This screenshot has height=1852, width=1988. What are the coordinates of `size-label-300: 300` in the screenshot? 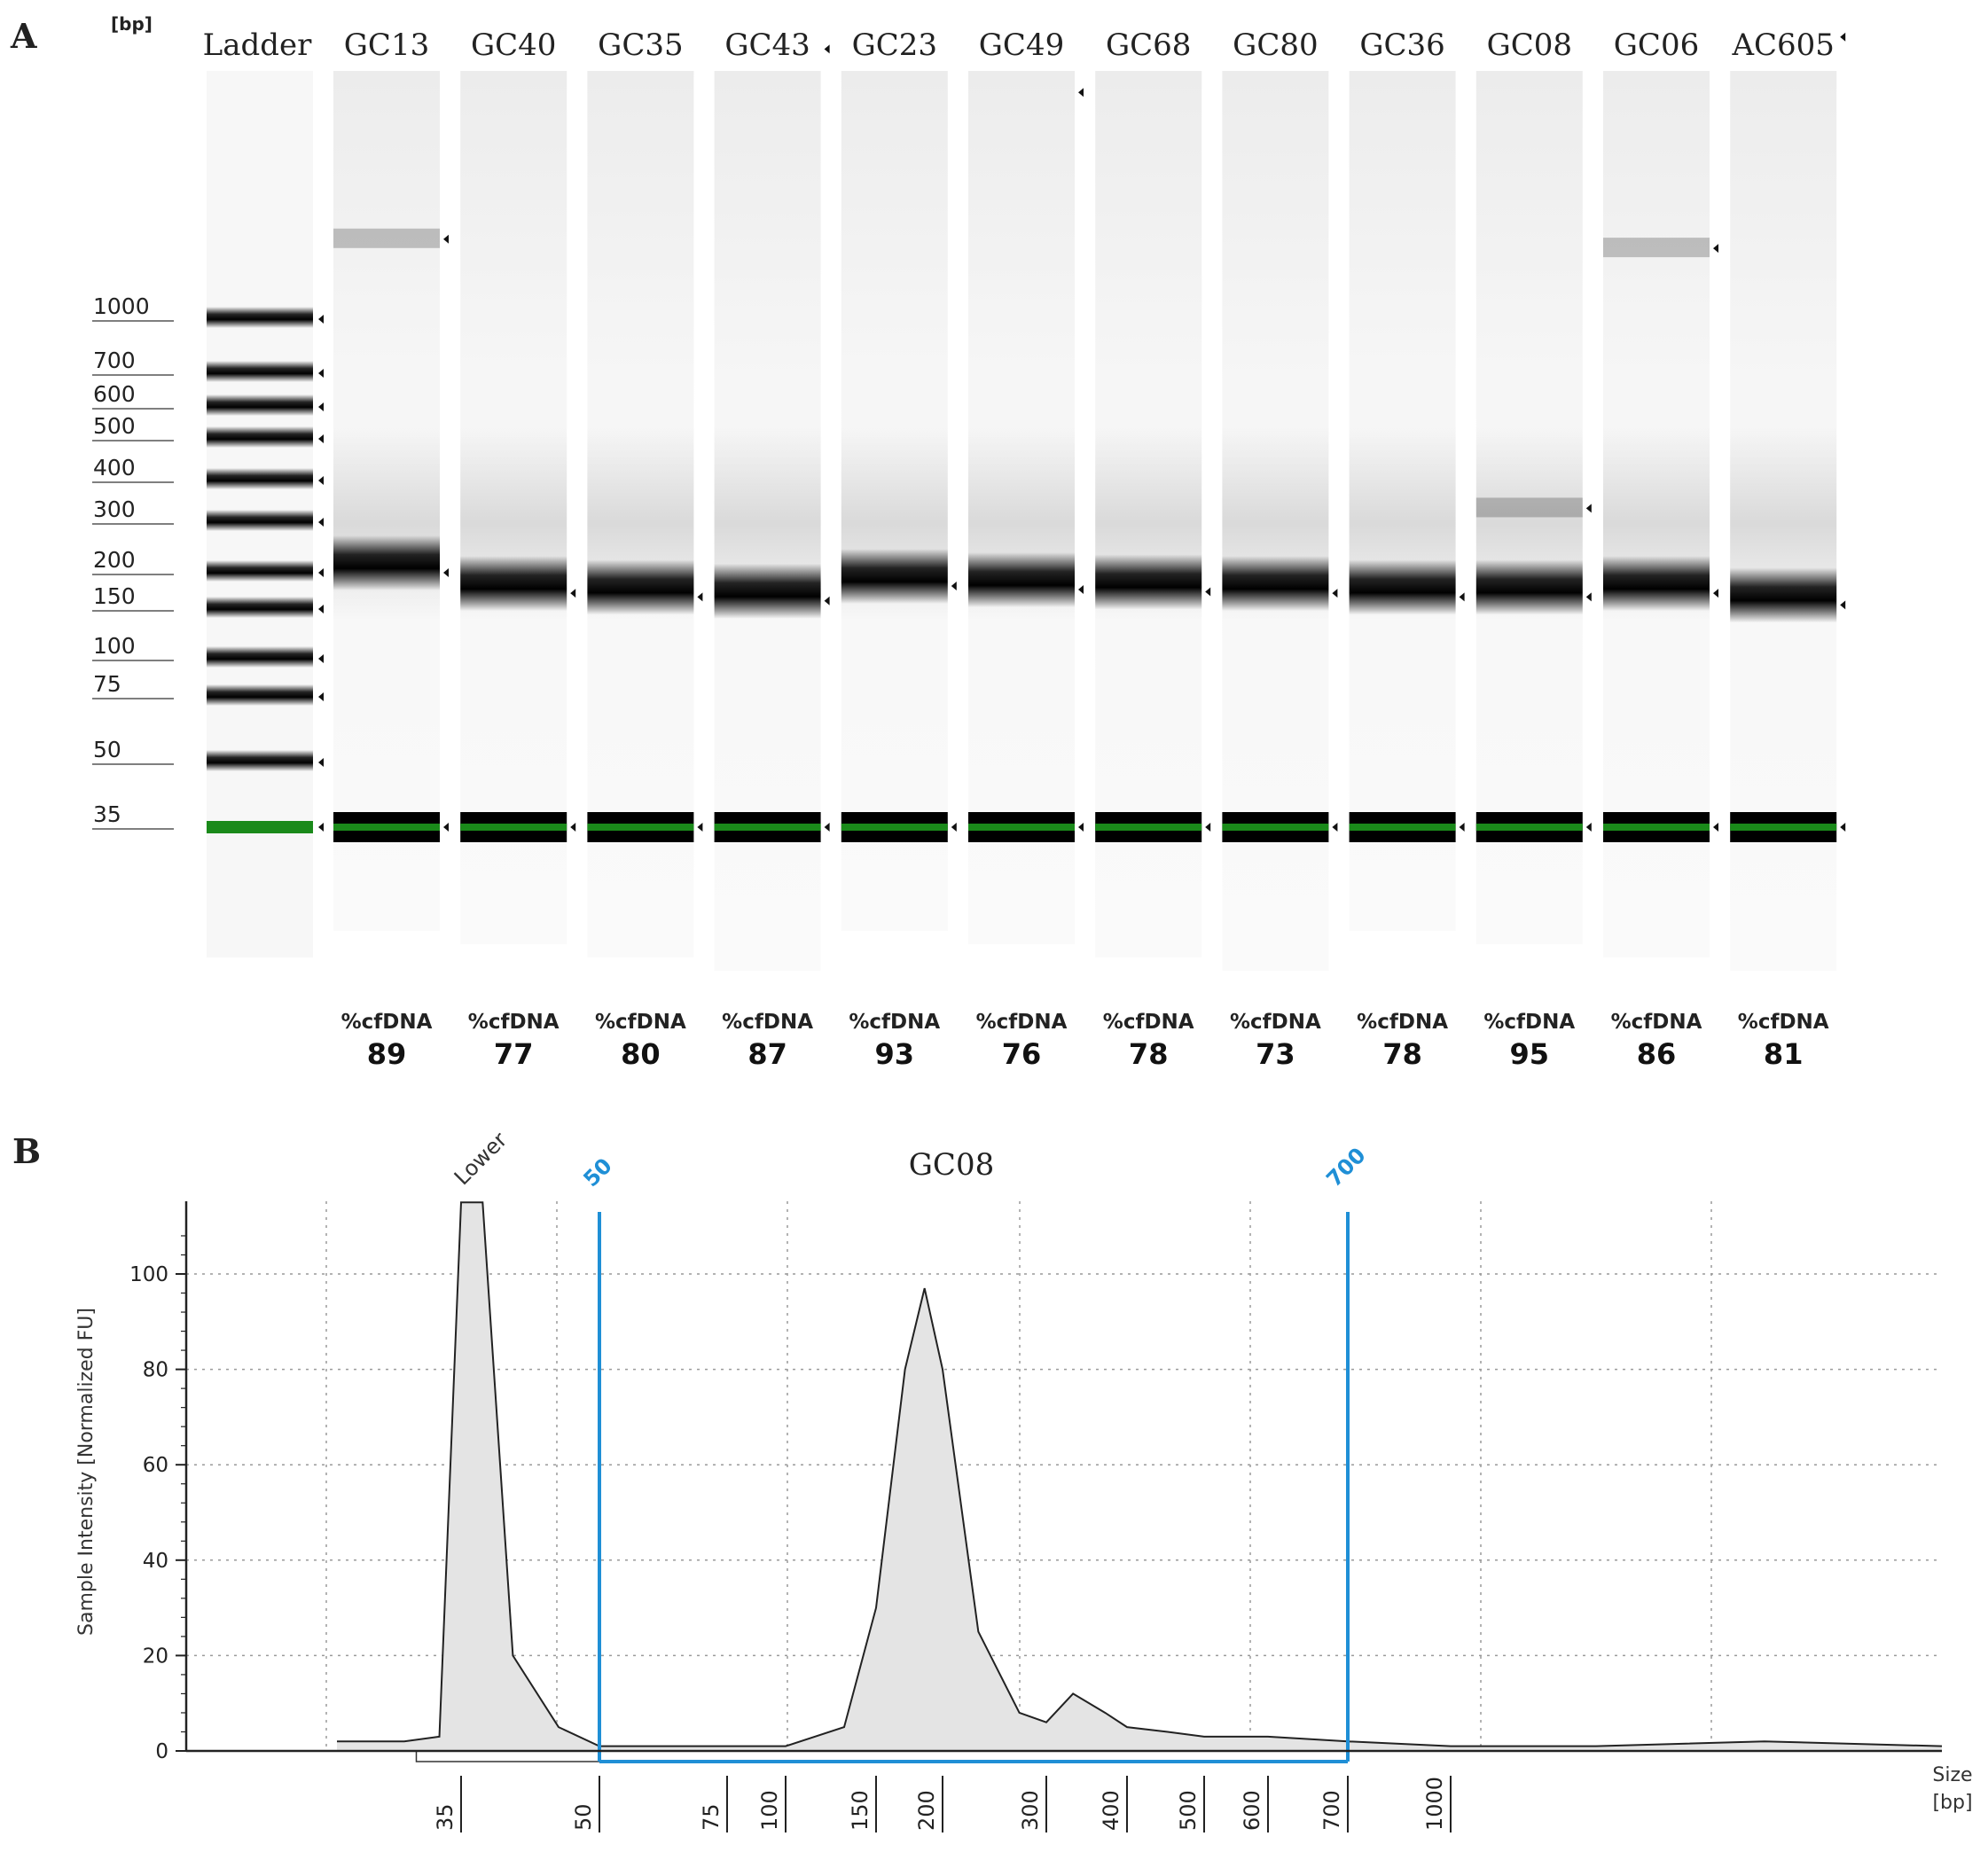 It's located at (114, 509).